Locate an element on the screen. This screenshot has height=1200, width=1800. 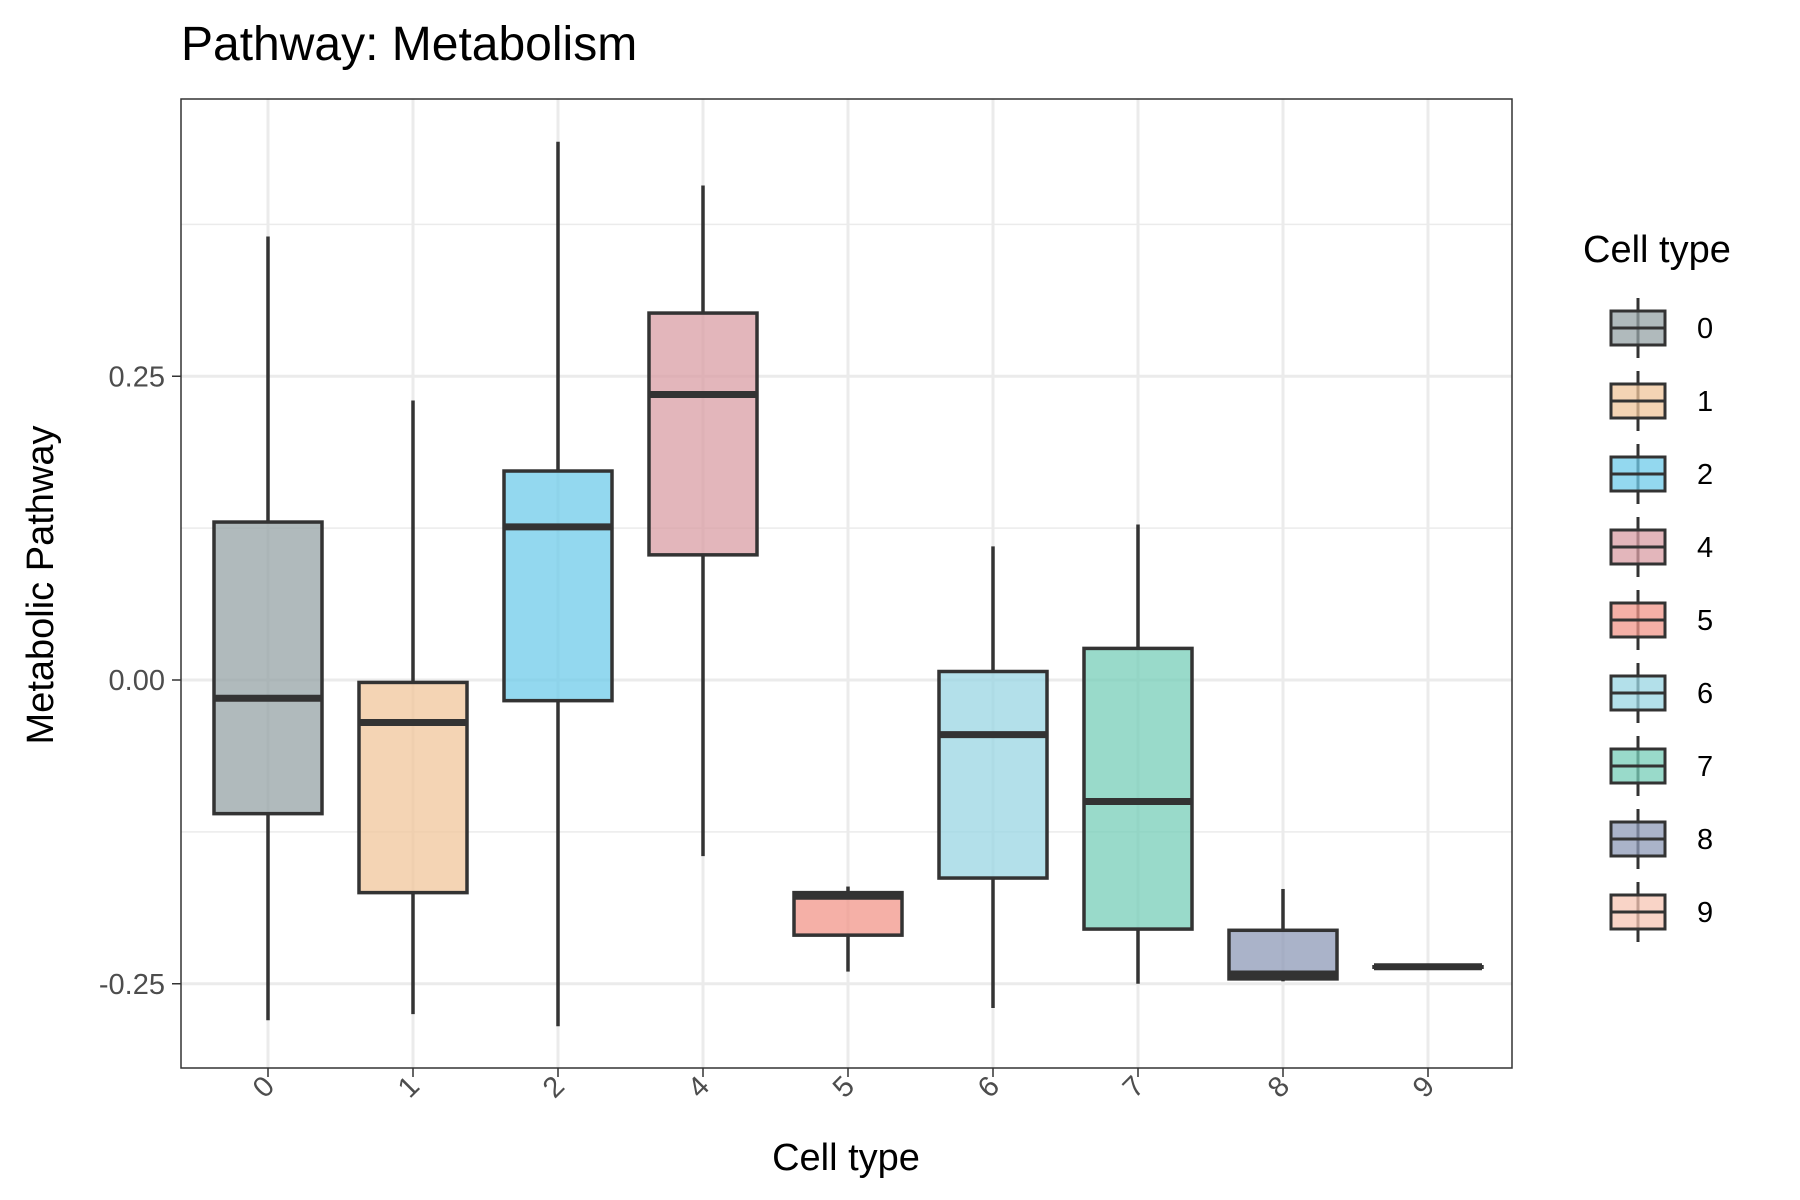
legend-item-5: 5 is located at coordinates (1661, 620).